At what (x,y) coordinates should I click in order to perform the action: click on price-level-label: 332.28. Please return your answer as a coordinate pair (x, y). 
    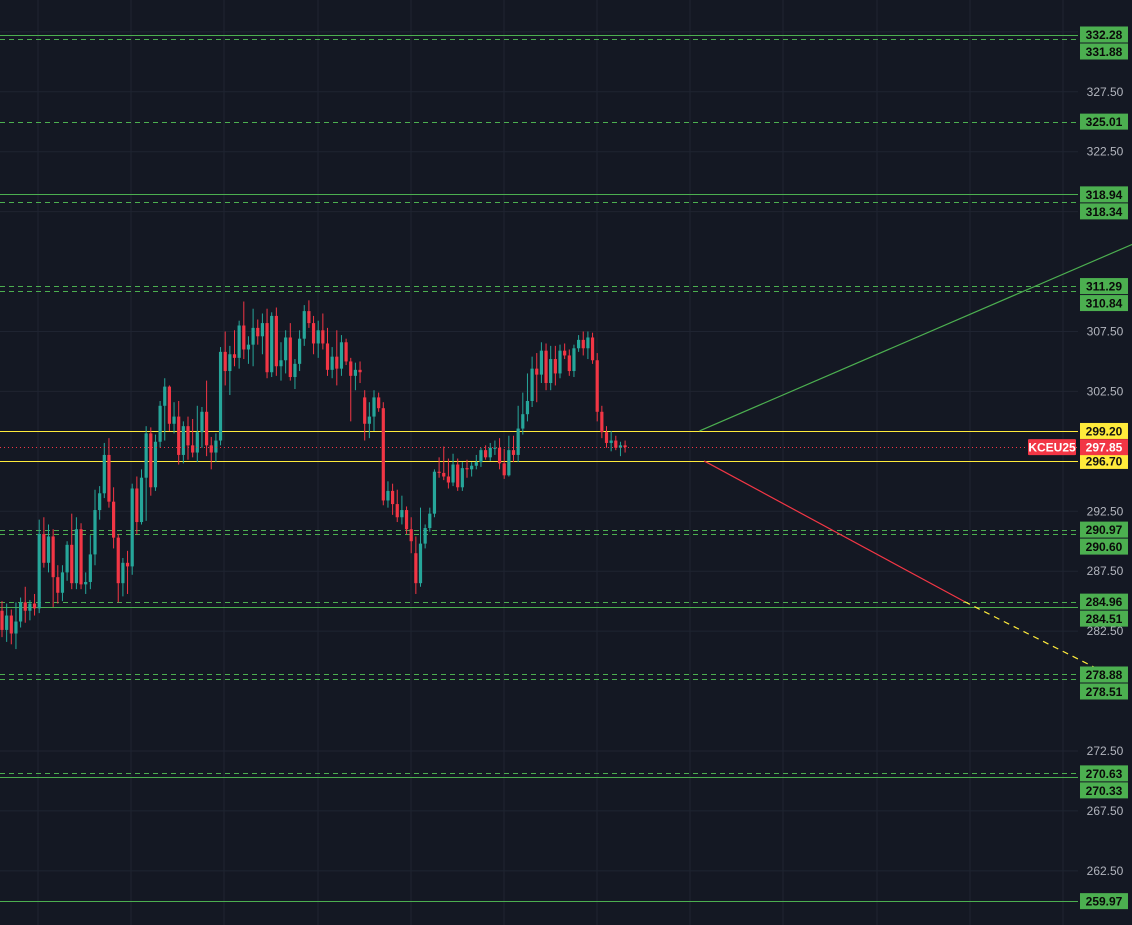
    Looking at the image, I should click on (1104, 34).